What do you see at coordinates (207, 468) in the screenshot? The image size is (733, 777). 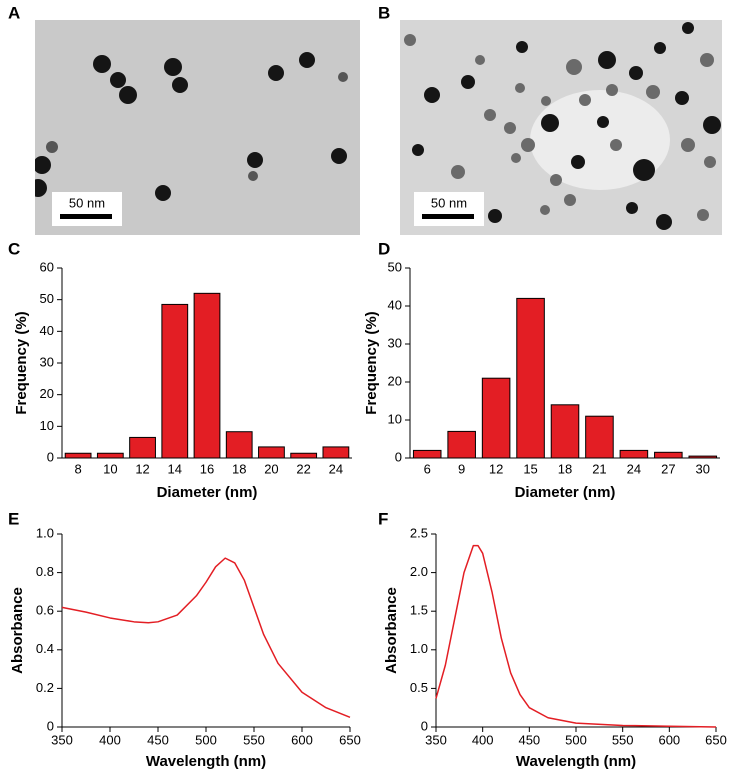 I see `x-tick-label: 16` at bounding box center [207, 468].